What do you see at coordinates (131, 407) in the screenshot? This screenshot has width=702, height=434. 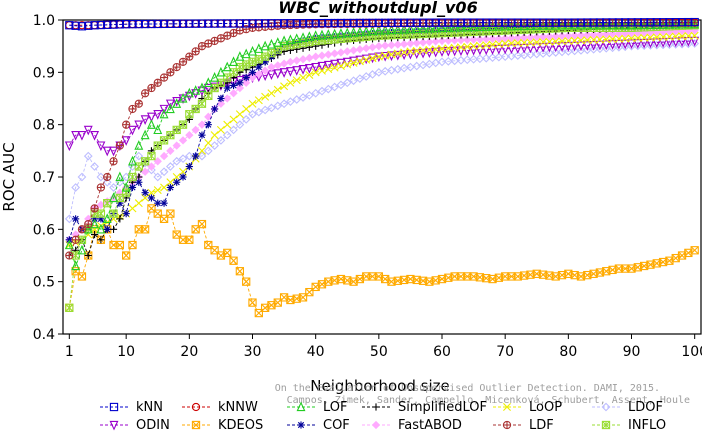 I see `legend-item-knn: kNN` at bounding box center [131, 407].